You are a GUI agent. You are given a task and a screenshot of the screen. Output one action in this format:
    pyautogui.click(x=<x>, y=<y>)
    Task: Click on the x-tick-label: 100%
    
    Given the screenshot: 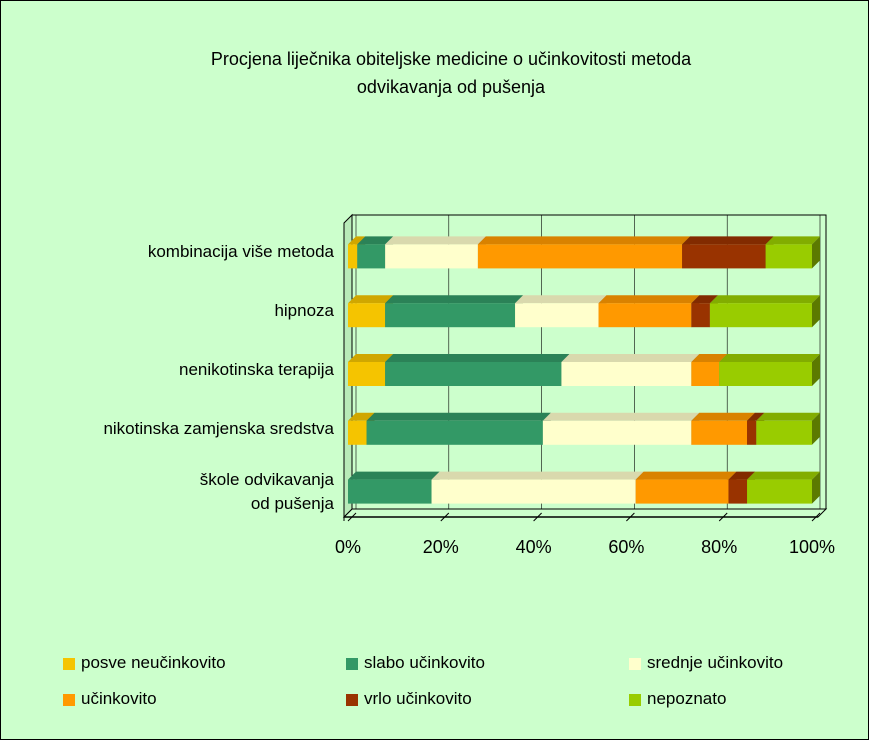 What is the action you would take?
    pyautogui.click(x=812, y=547)
    